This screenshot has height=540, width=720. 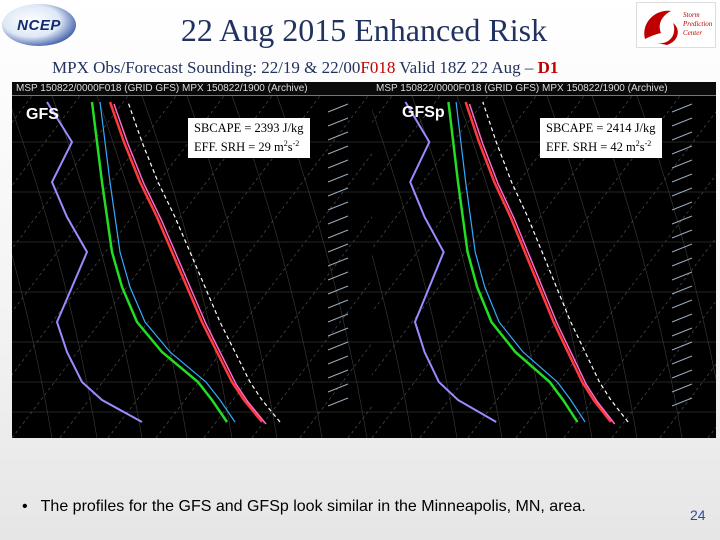 What do you see at coordinates (599, 147) in the screenshot?
I see `gfsp-eff-srh: EFF. SRH = 42 m2s-2` at bounding box center [599, 147].